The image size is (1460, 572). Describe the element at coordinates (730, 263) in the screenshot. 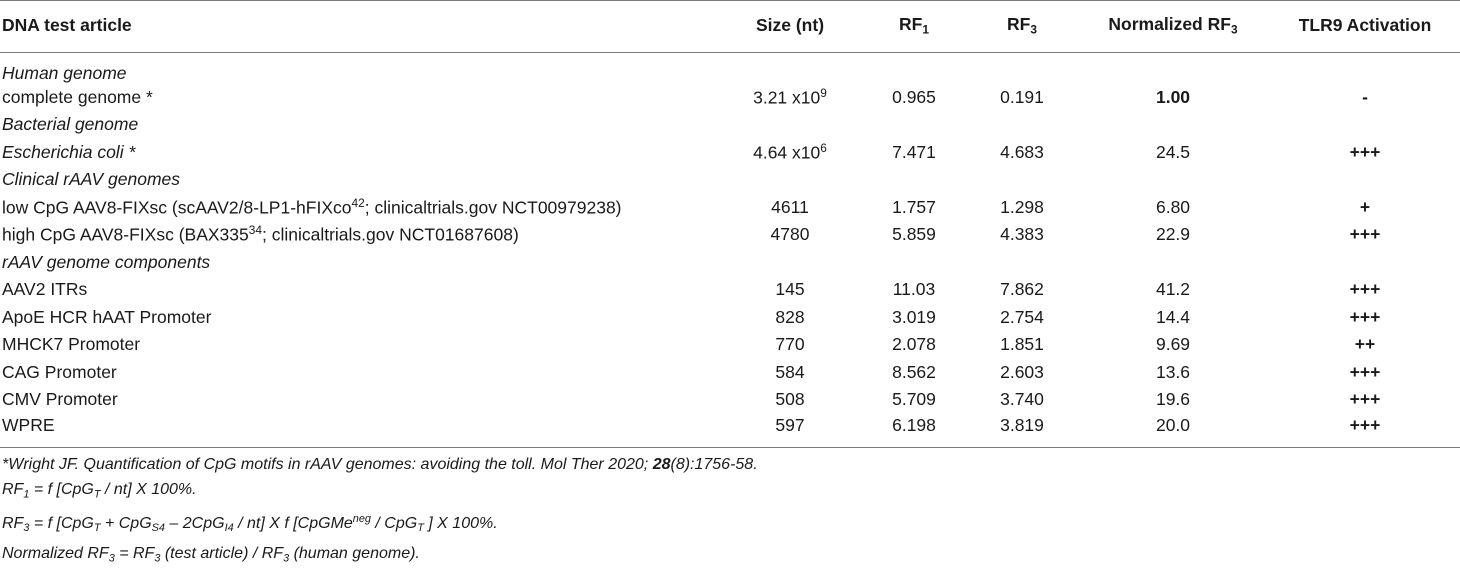

I see `section-row: rAAV genome components` at that location.